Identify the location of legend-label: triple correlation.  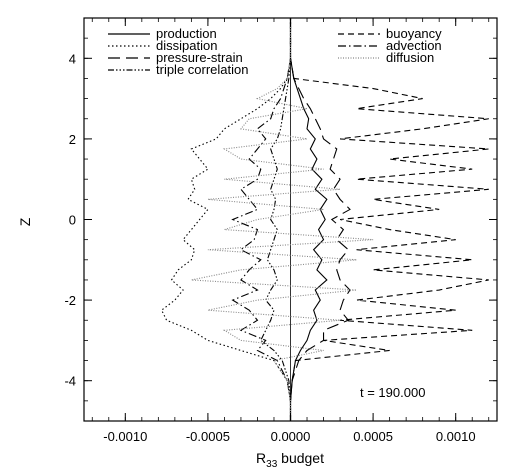
(202, 69).